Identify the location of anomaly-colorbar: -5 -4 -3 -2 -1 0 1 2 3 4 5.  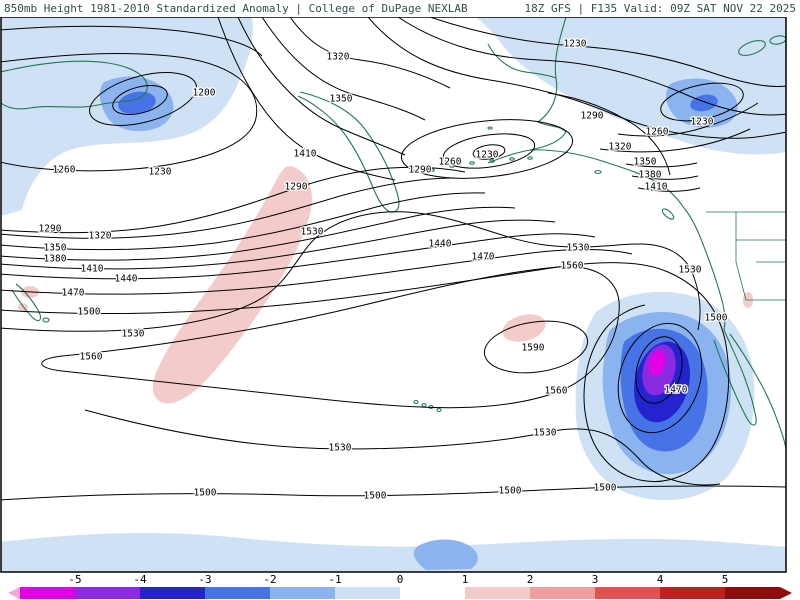
(400, 586).